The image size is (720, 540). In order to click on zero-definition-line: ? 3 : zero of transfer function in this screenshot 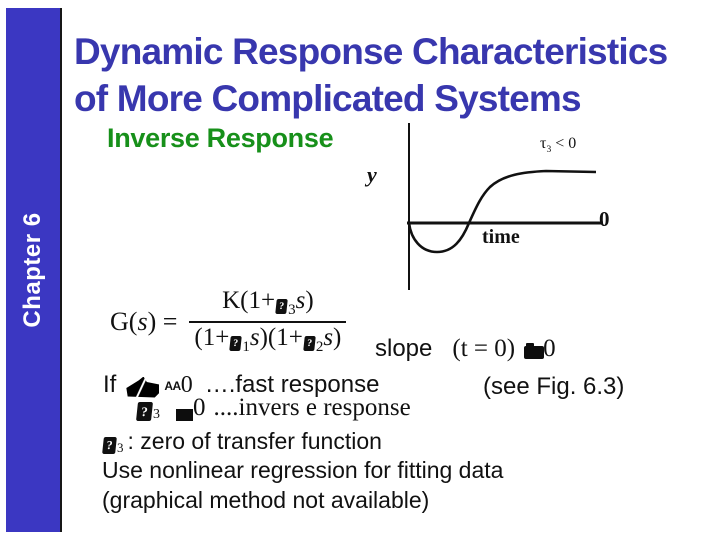, I will do `click(242, 441)`.